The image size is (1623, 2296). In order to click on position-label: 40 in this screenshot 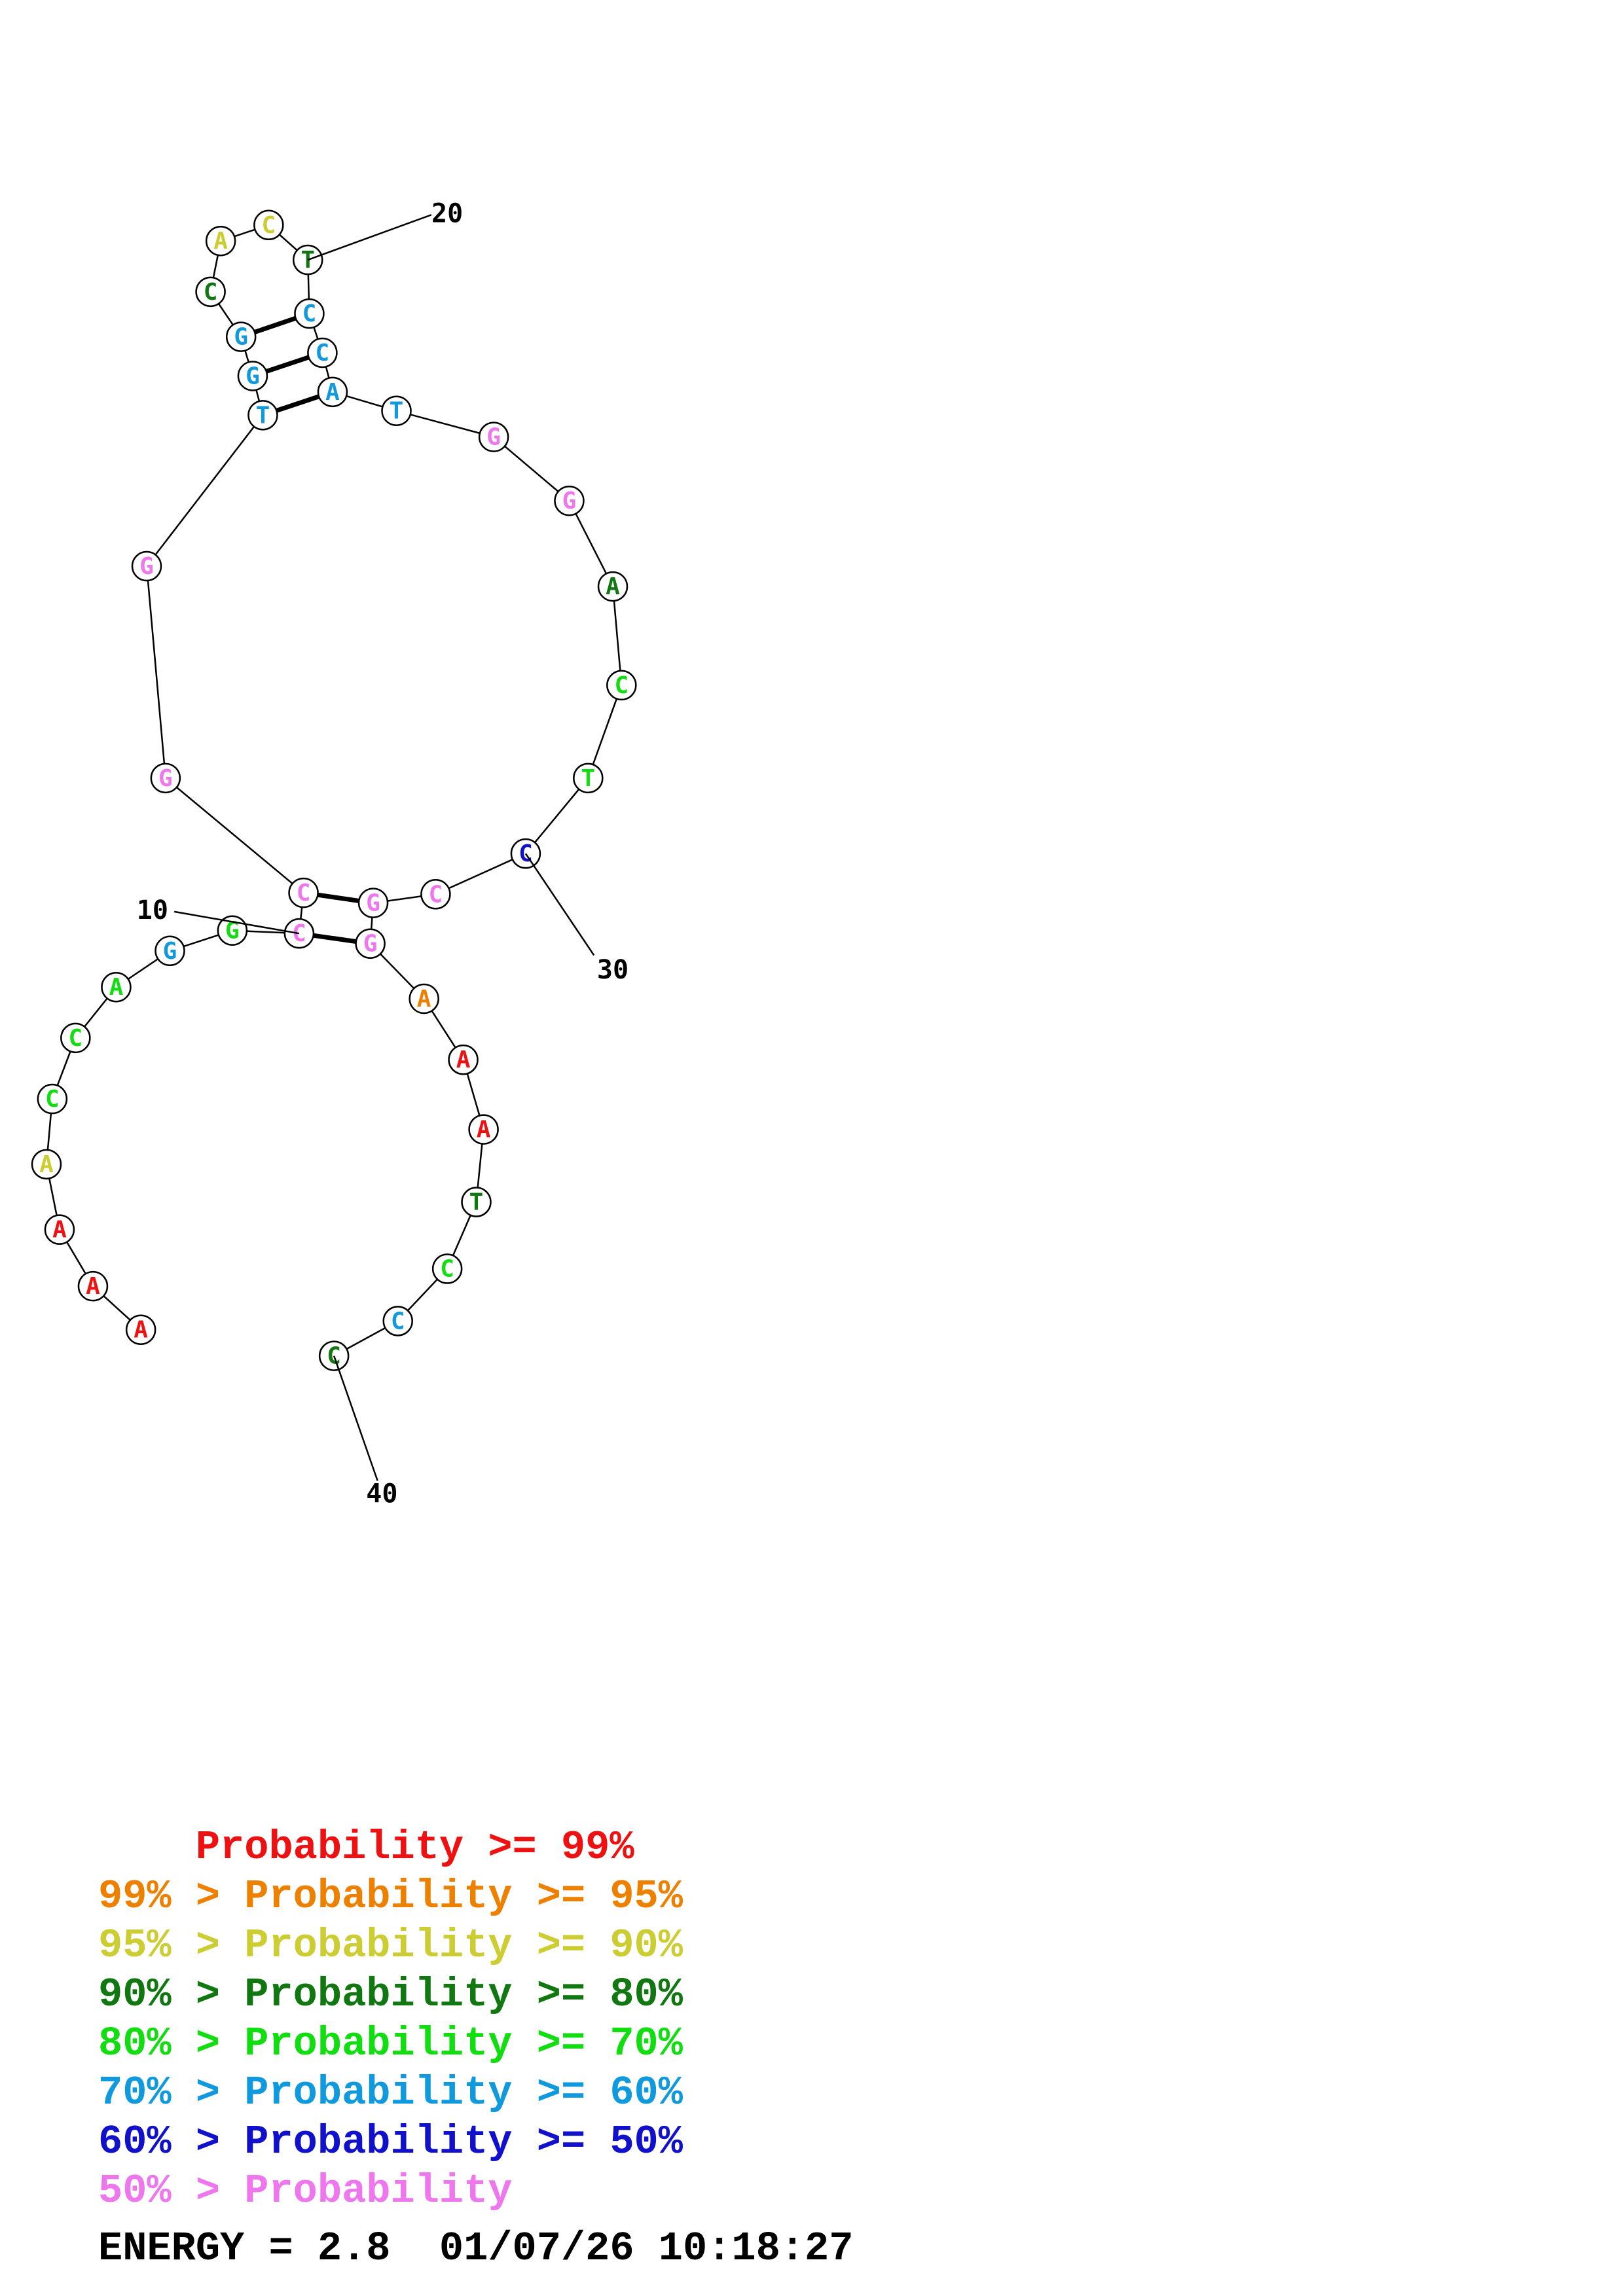, I will do `click(381, 1494)`.